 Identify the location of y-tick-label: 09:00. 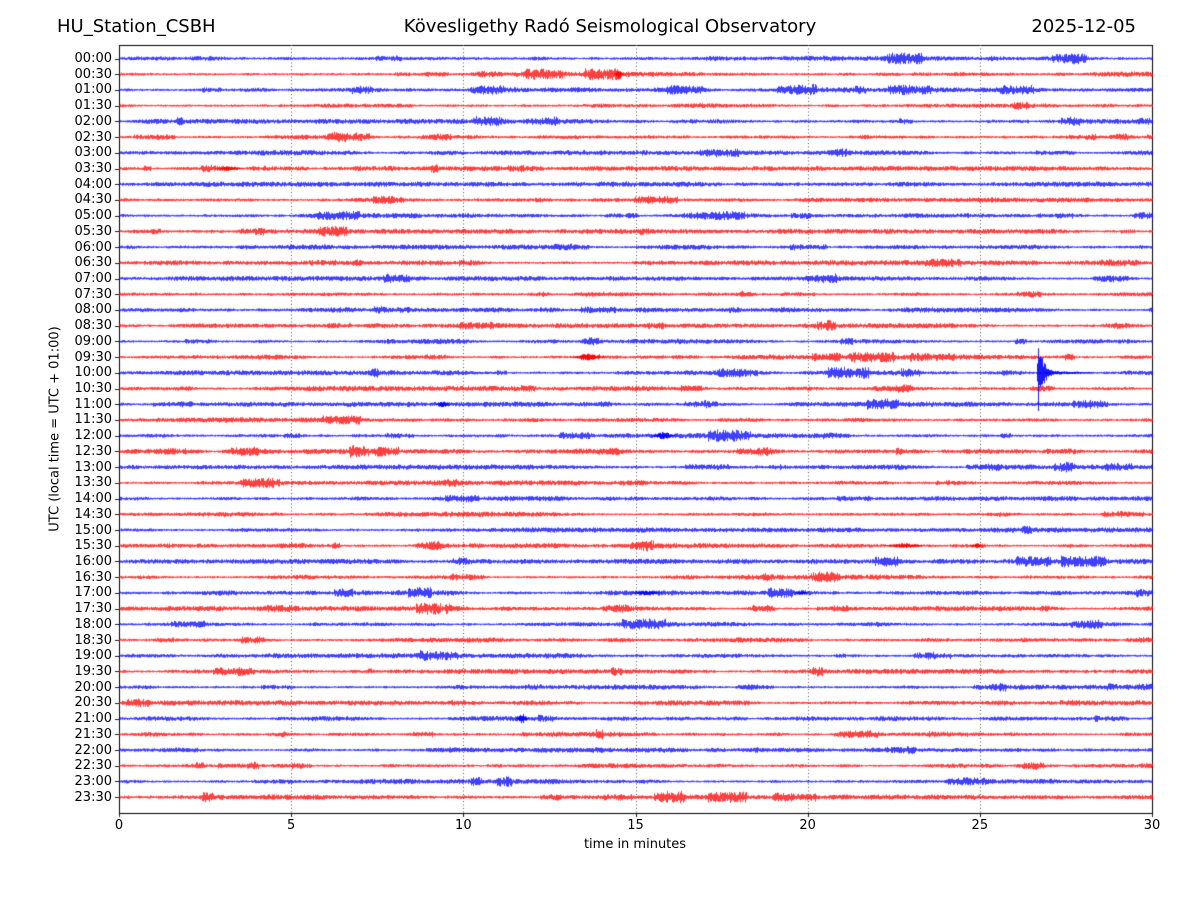
(93, 341).